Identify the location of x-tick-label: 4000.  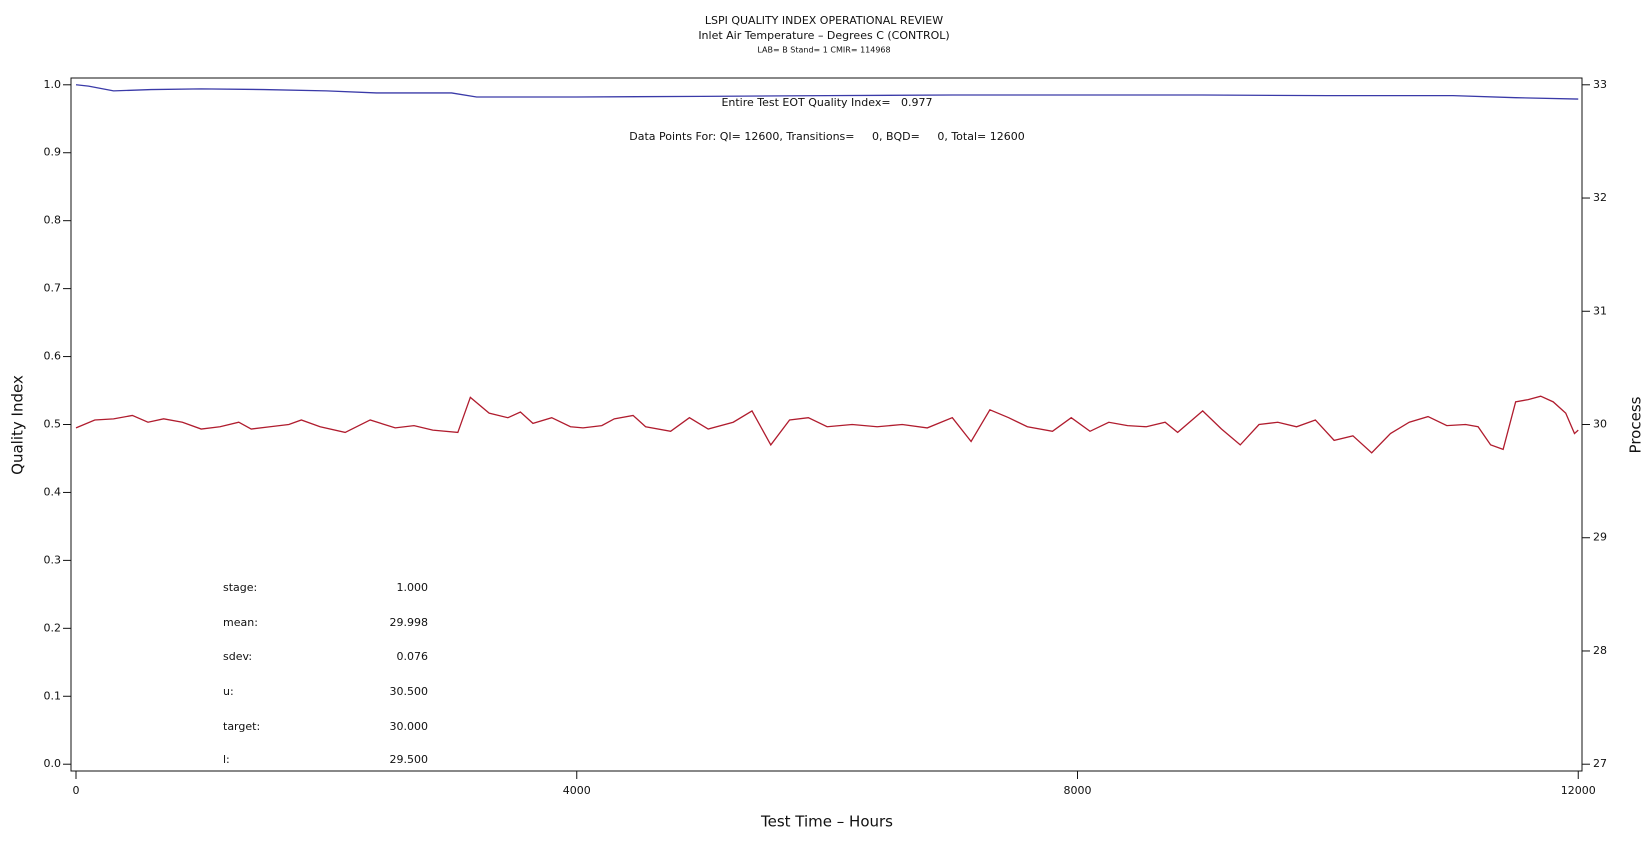
(577, 790).